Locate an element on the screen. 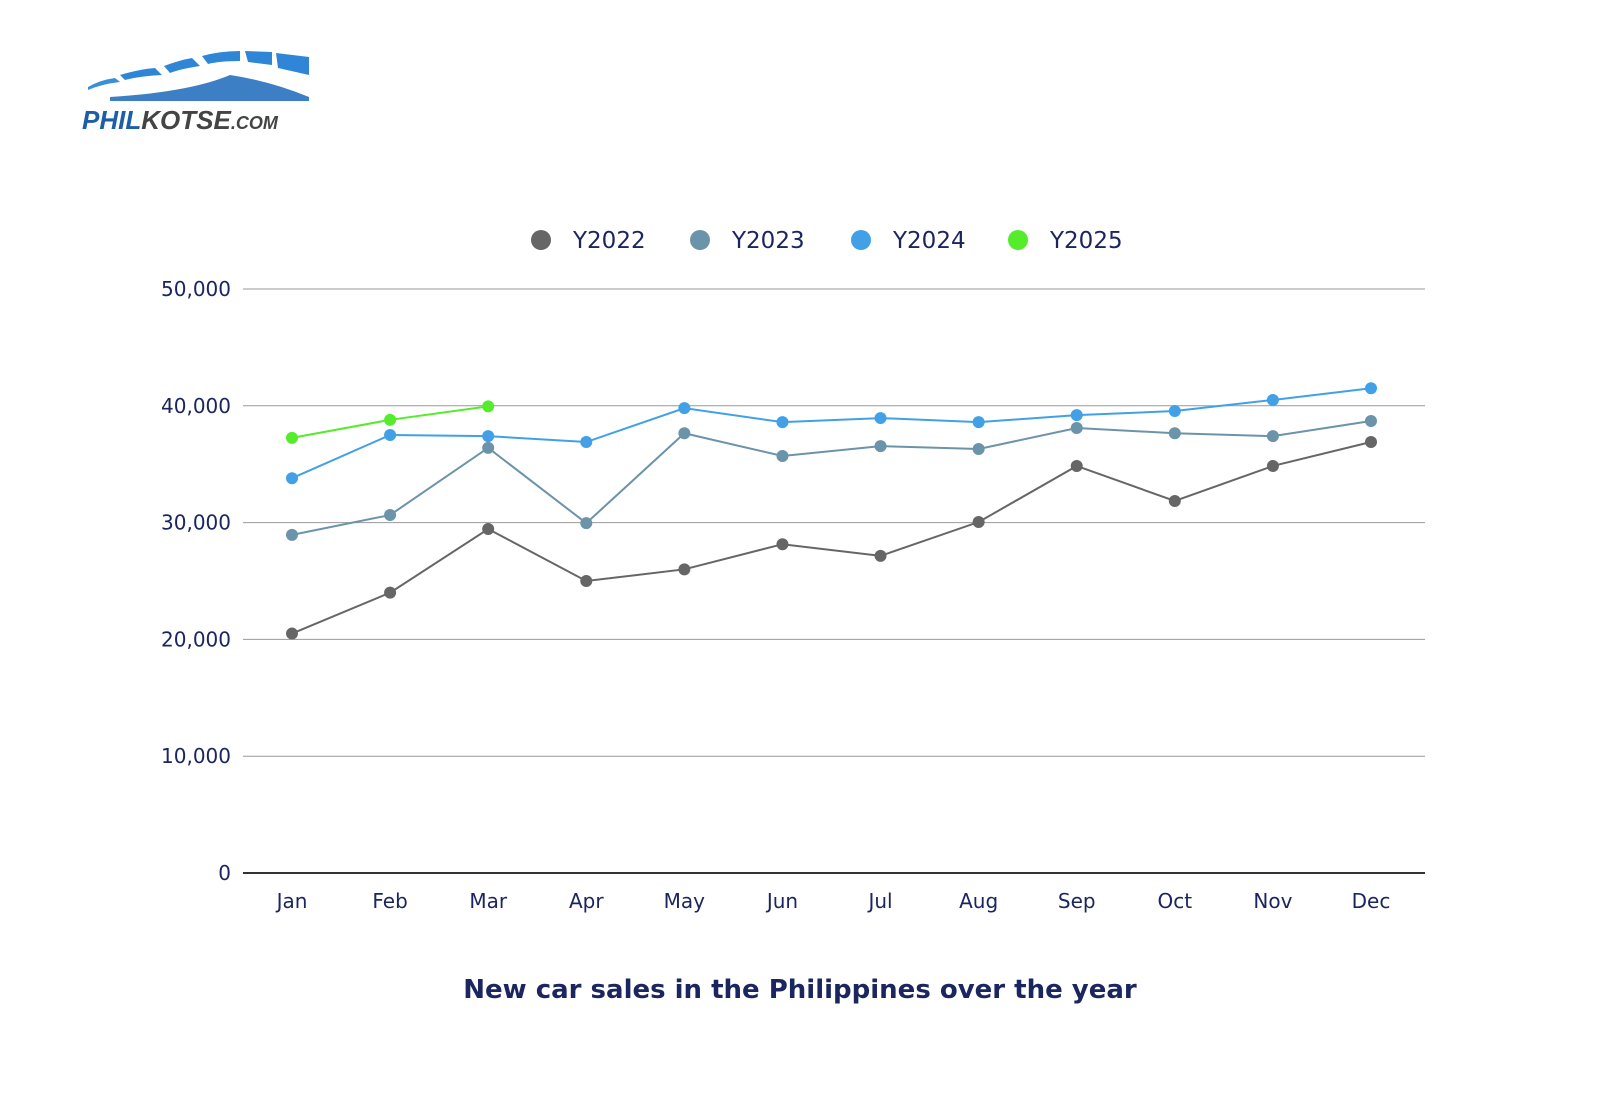 The width and height of the screenshot is (1600, 1113). x-tick-label: Jul is located at coordinates (879, 901).